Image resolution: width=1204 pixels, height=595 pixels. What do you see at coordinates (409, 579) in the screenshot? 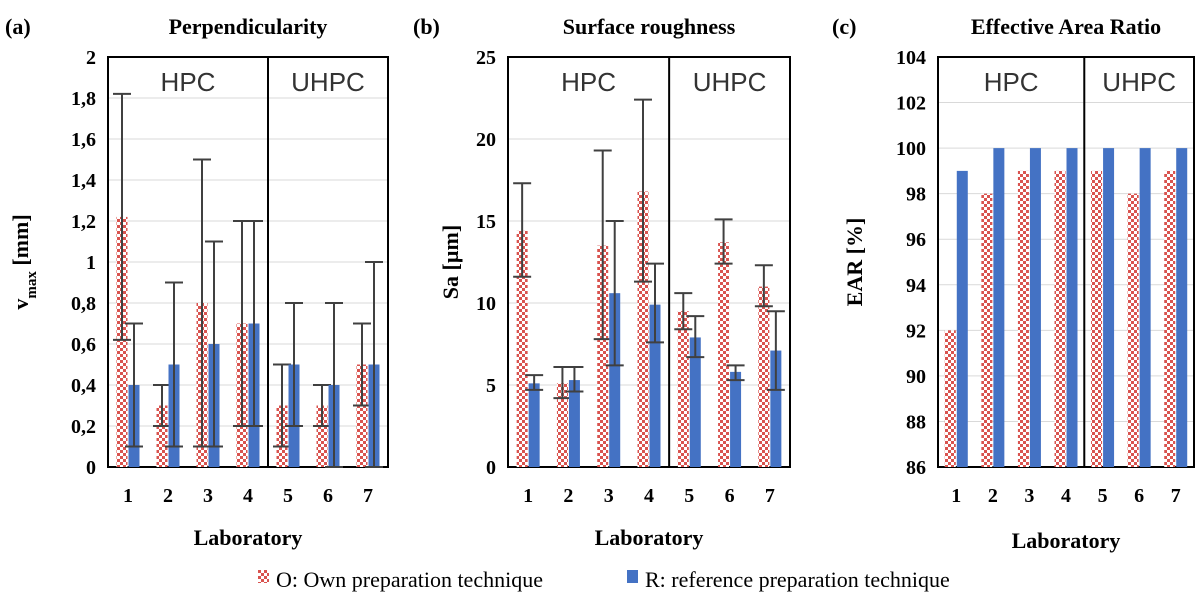
I see `legend-own-label: O: Own preparation technique` at bounding box center [409, 579].